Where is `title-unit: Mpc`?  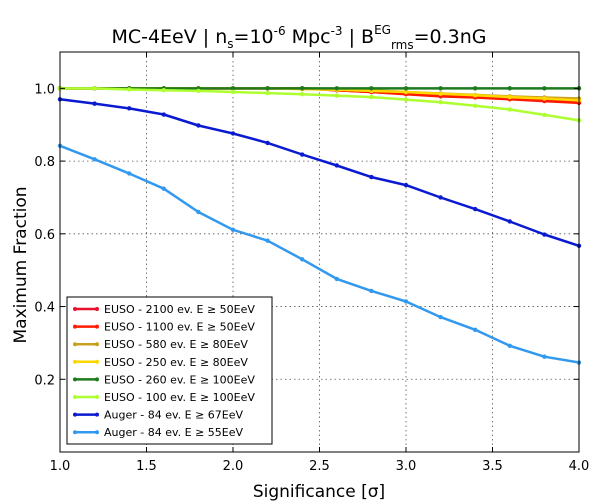
title-unit: Mpc is located at coordinates (308, 37).